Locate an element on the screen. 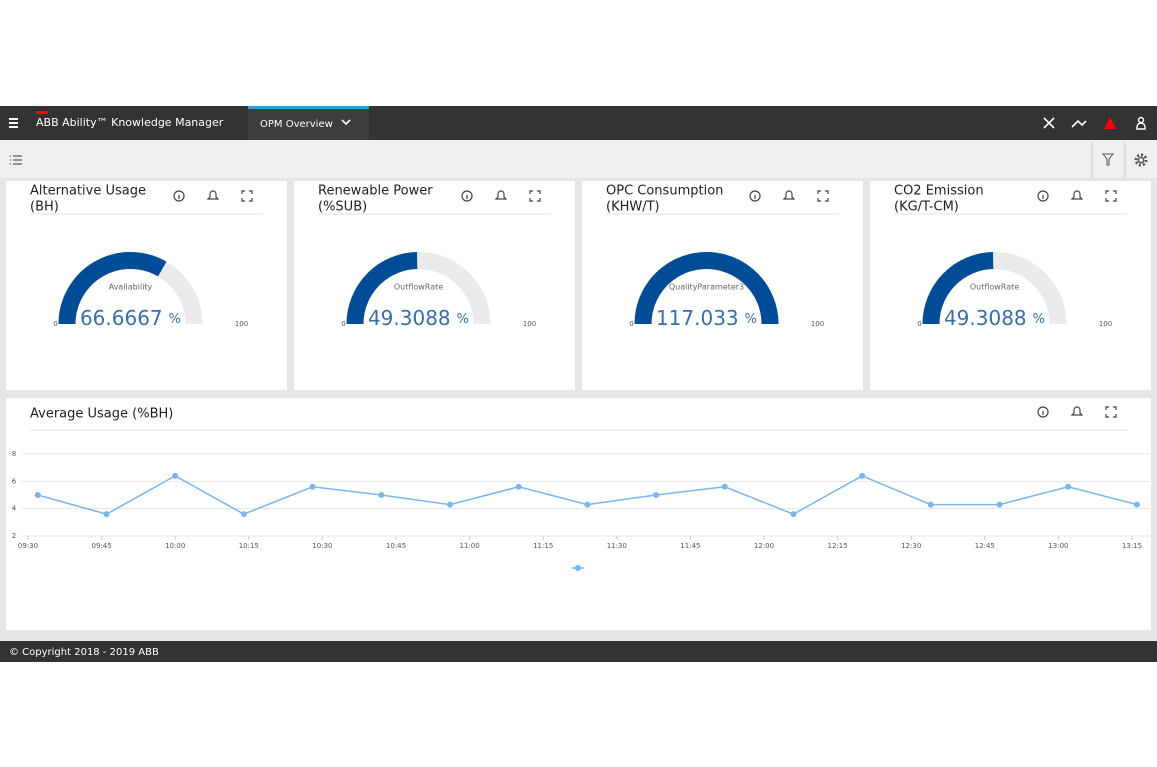 The height and width of the screenshot is (767, 1157). gauge-value-number: 66.6667 is located at coordinates (121, 318).